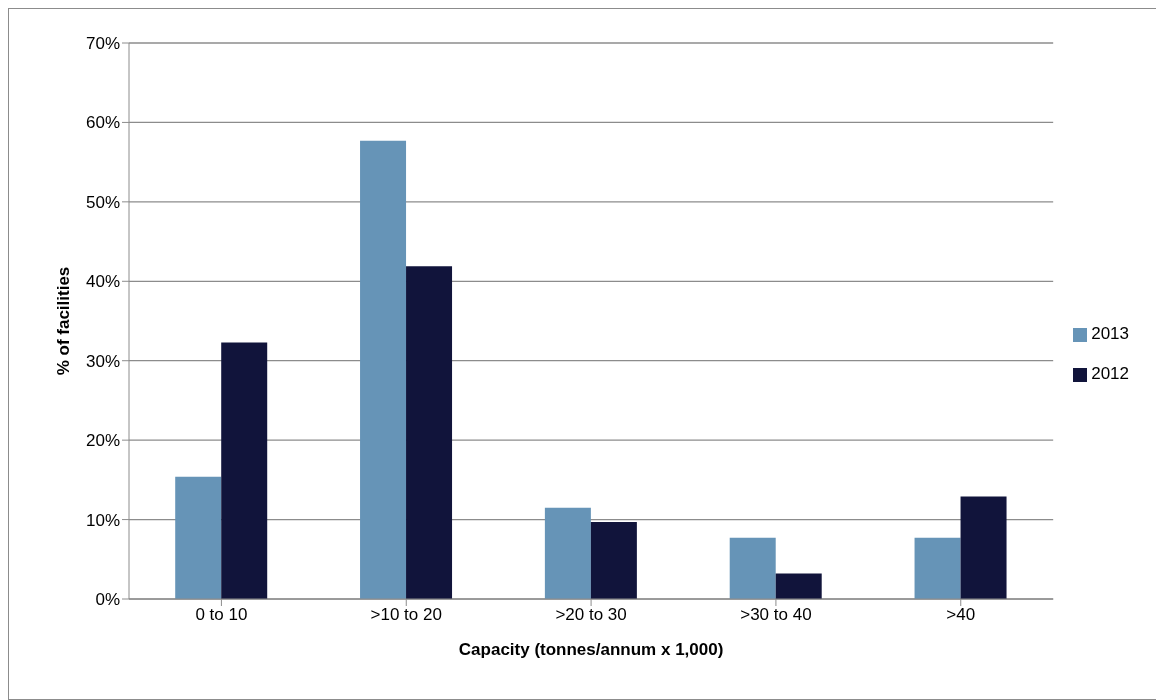 The width and height of the screenshot is (1156, 700). Describe the element at coordinates (591, 649) in the screenshot. I see `x-axis-title: Capacity (tonnes/annum x 1,000)` at that location.